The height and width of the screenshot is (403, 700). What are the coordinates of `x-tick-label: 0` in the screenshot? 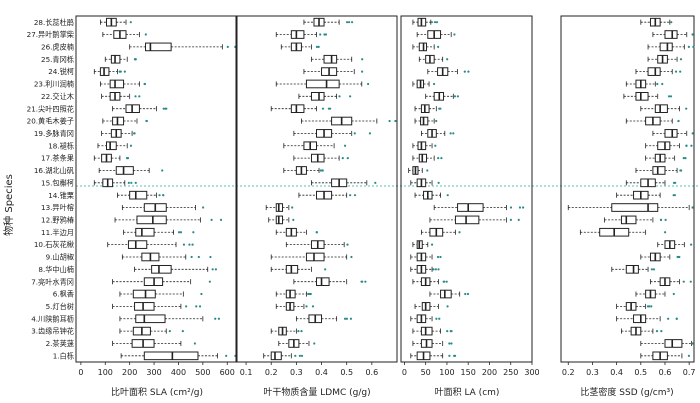 It's located at (404, 372).